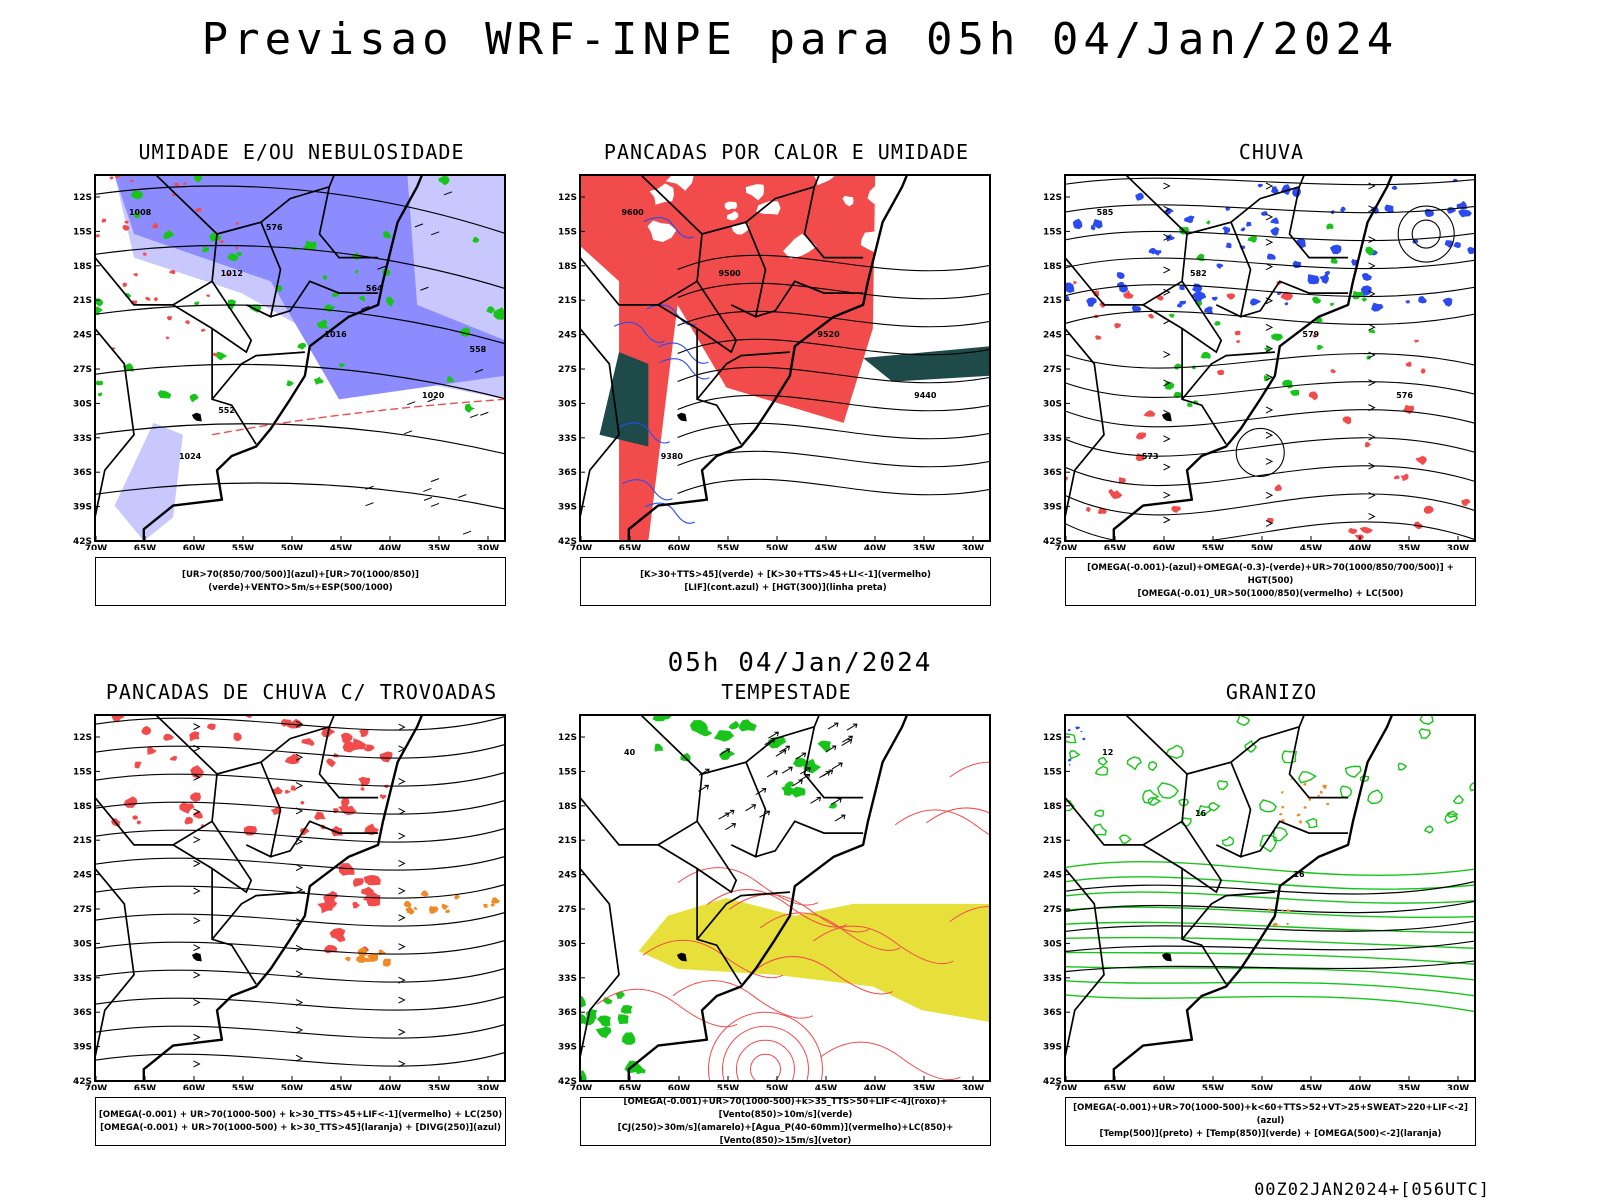  What do you see at coordinates (300, 439) in the screenshot?
I see `isobar` at bounding box center [300, 439].